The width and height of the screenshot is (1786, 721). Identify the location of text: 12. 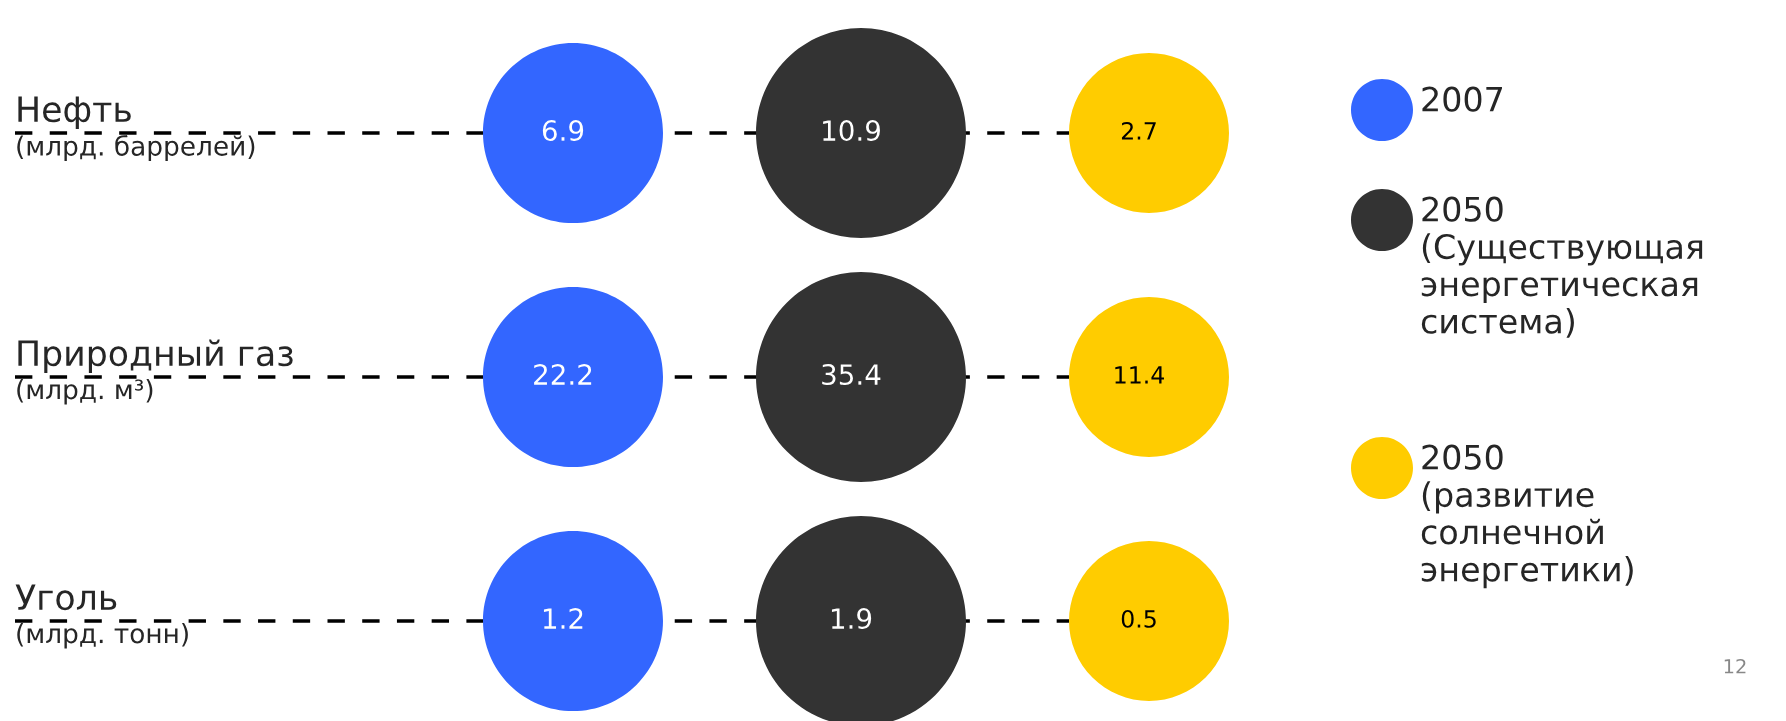
(1735, 666).